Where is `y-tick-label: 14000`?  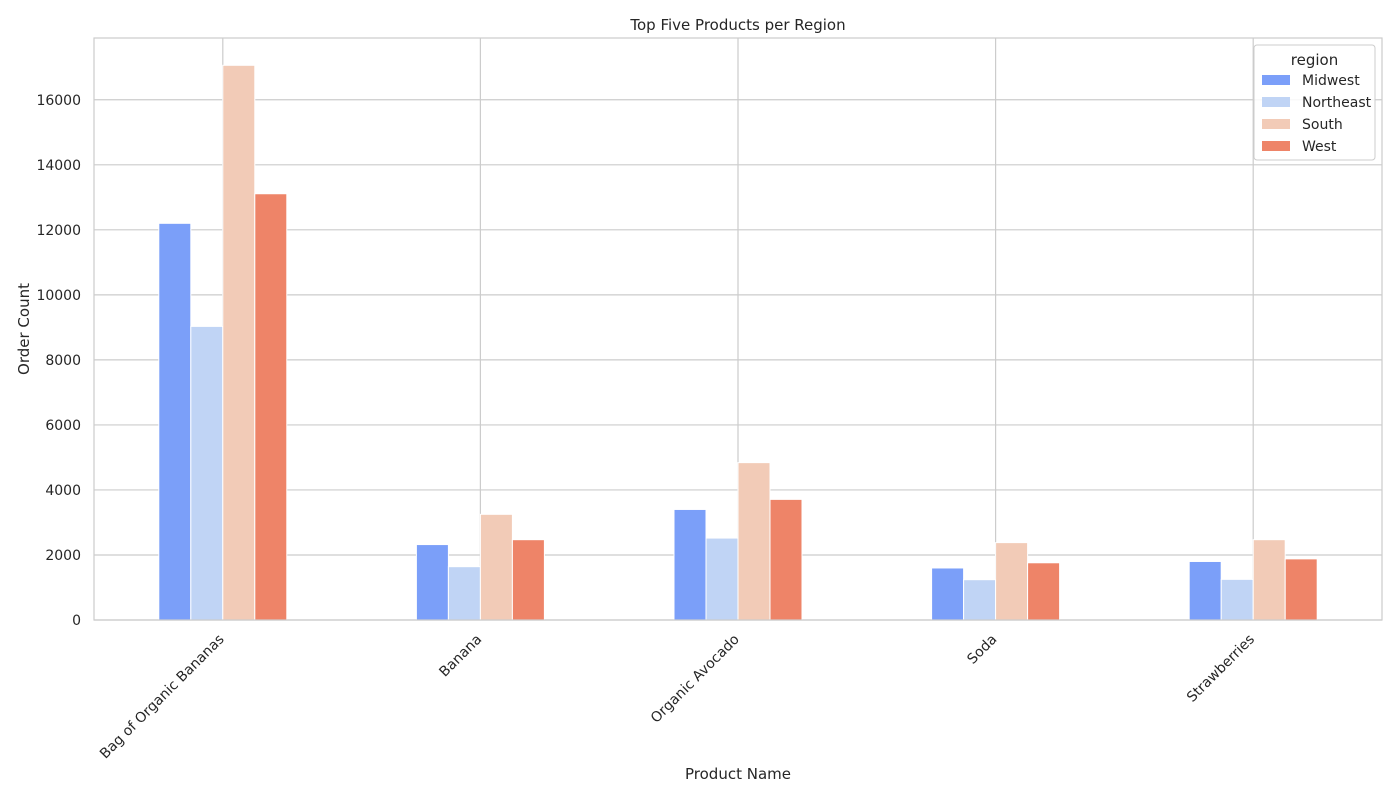 y-tick-label: 14000 is located at coordinates (58, 166).